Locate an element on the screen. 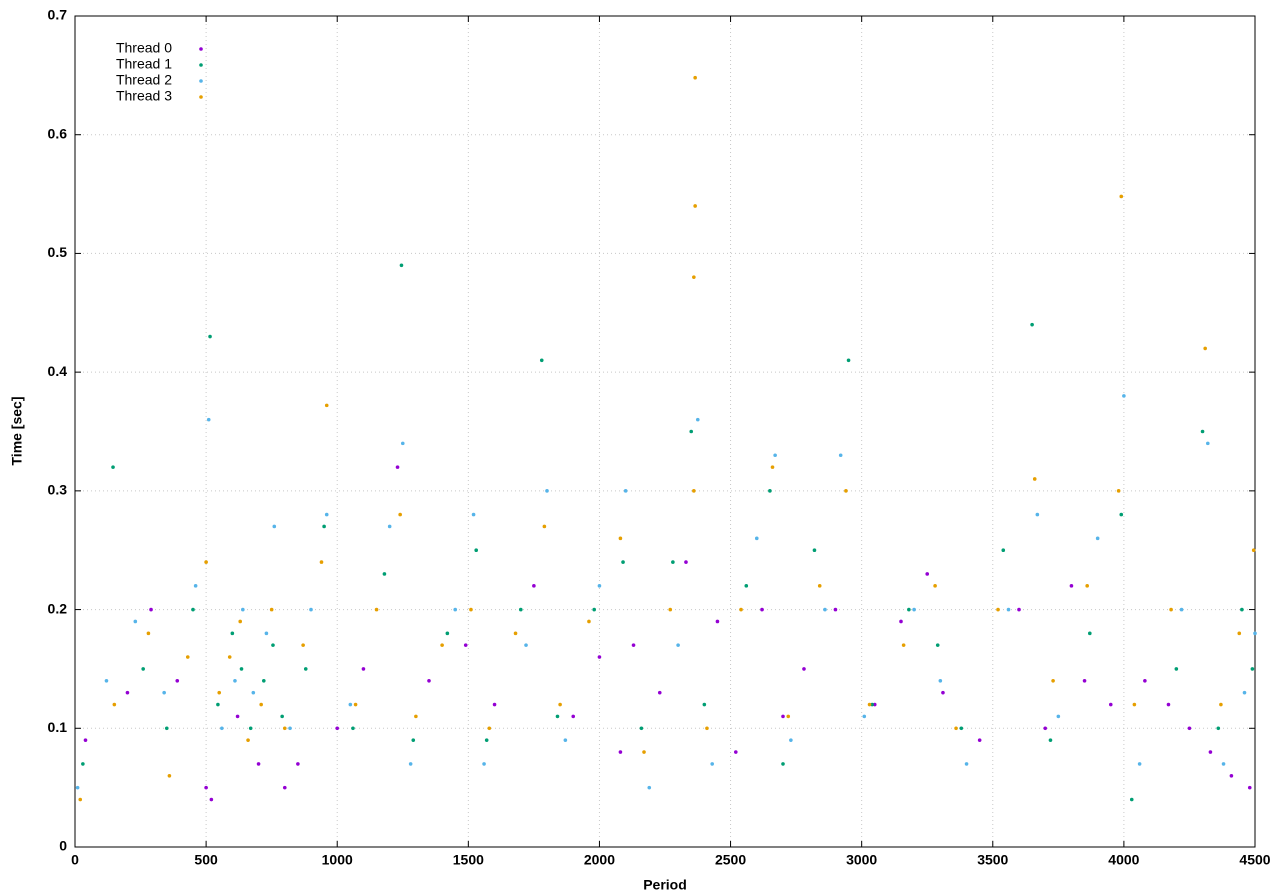 The image size is (1280, 896). x-tick-label: 4000 is located at coordinates (1123, 860).